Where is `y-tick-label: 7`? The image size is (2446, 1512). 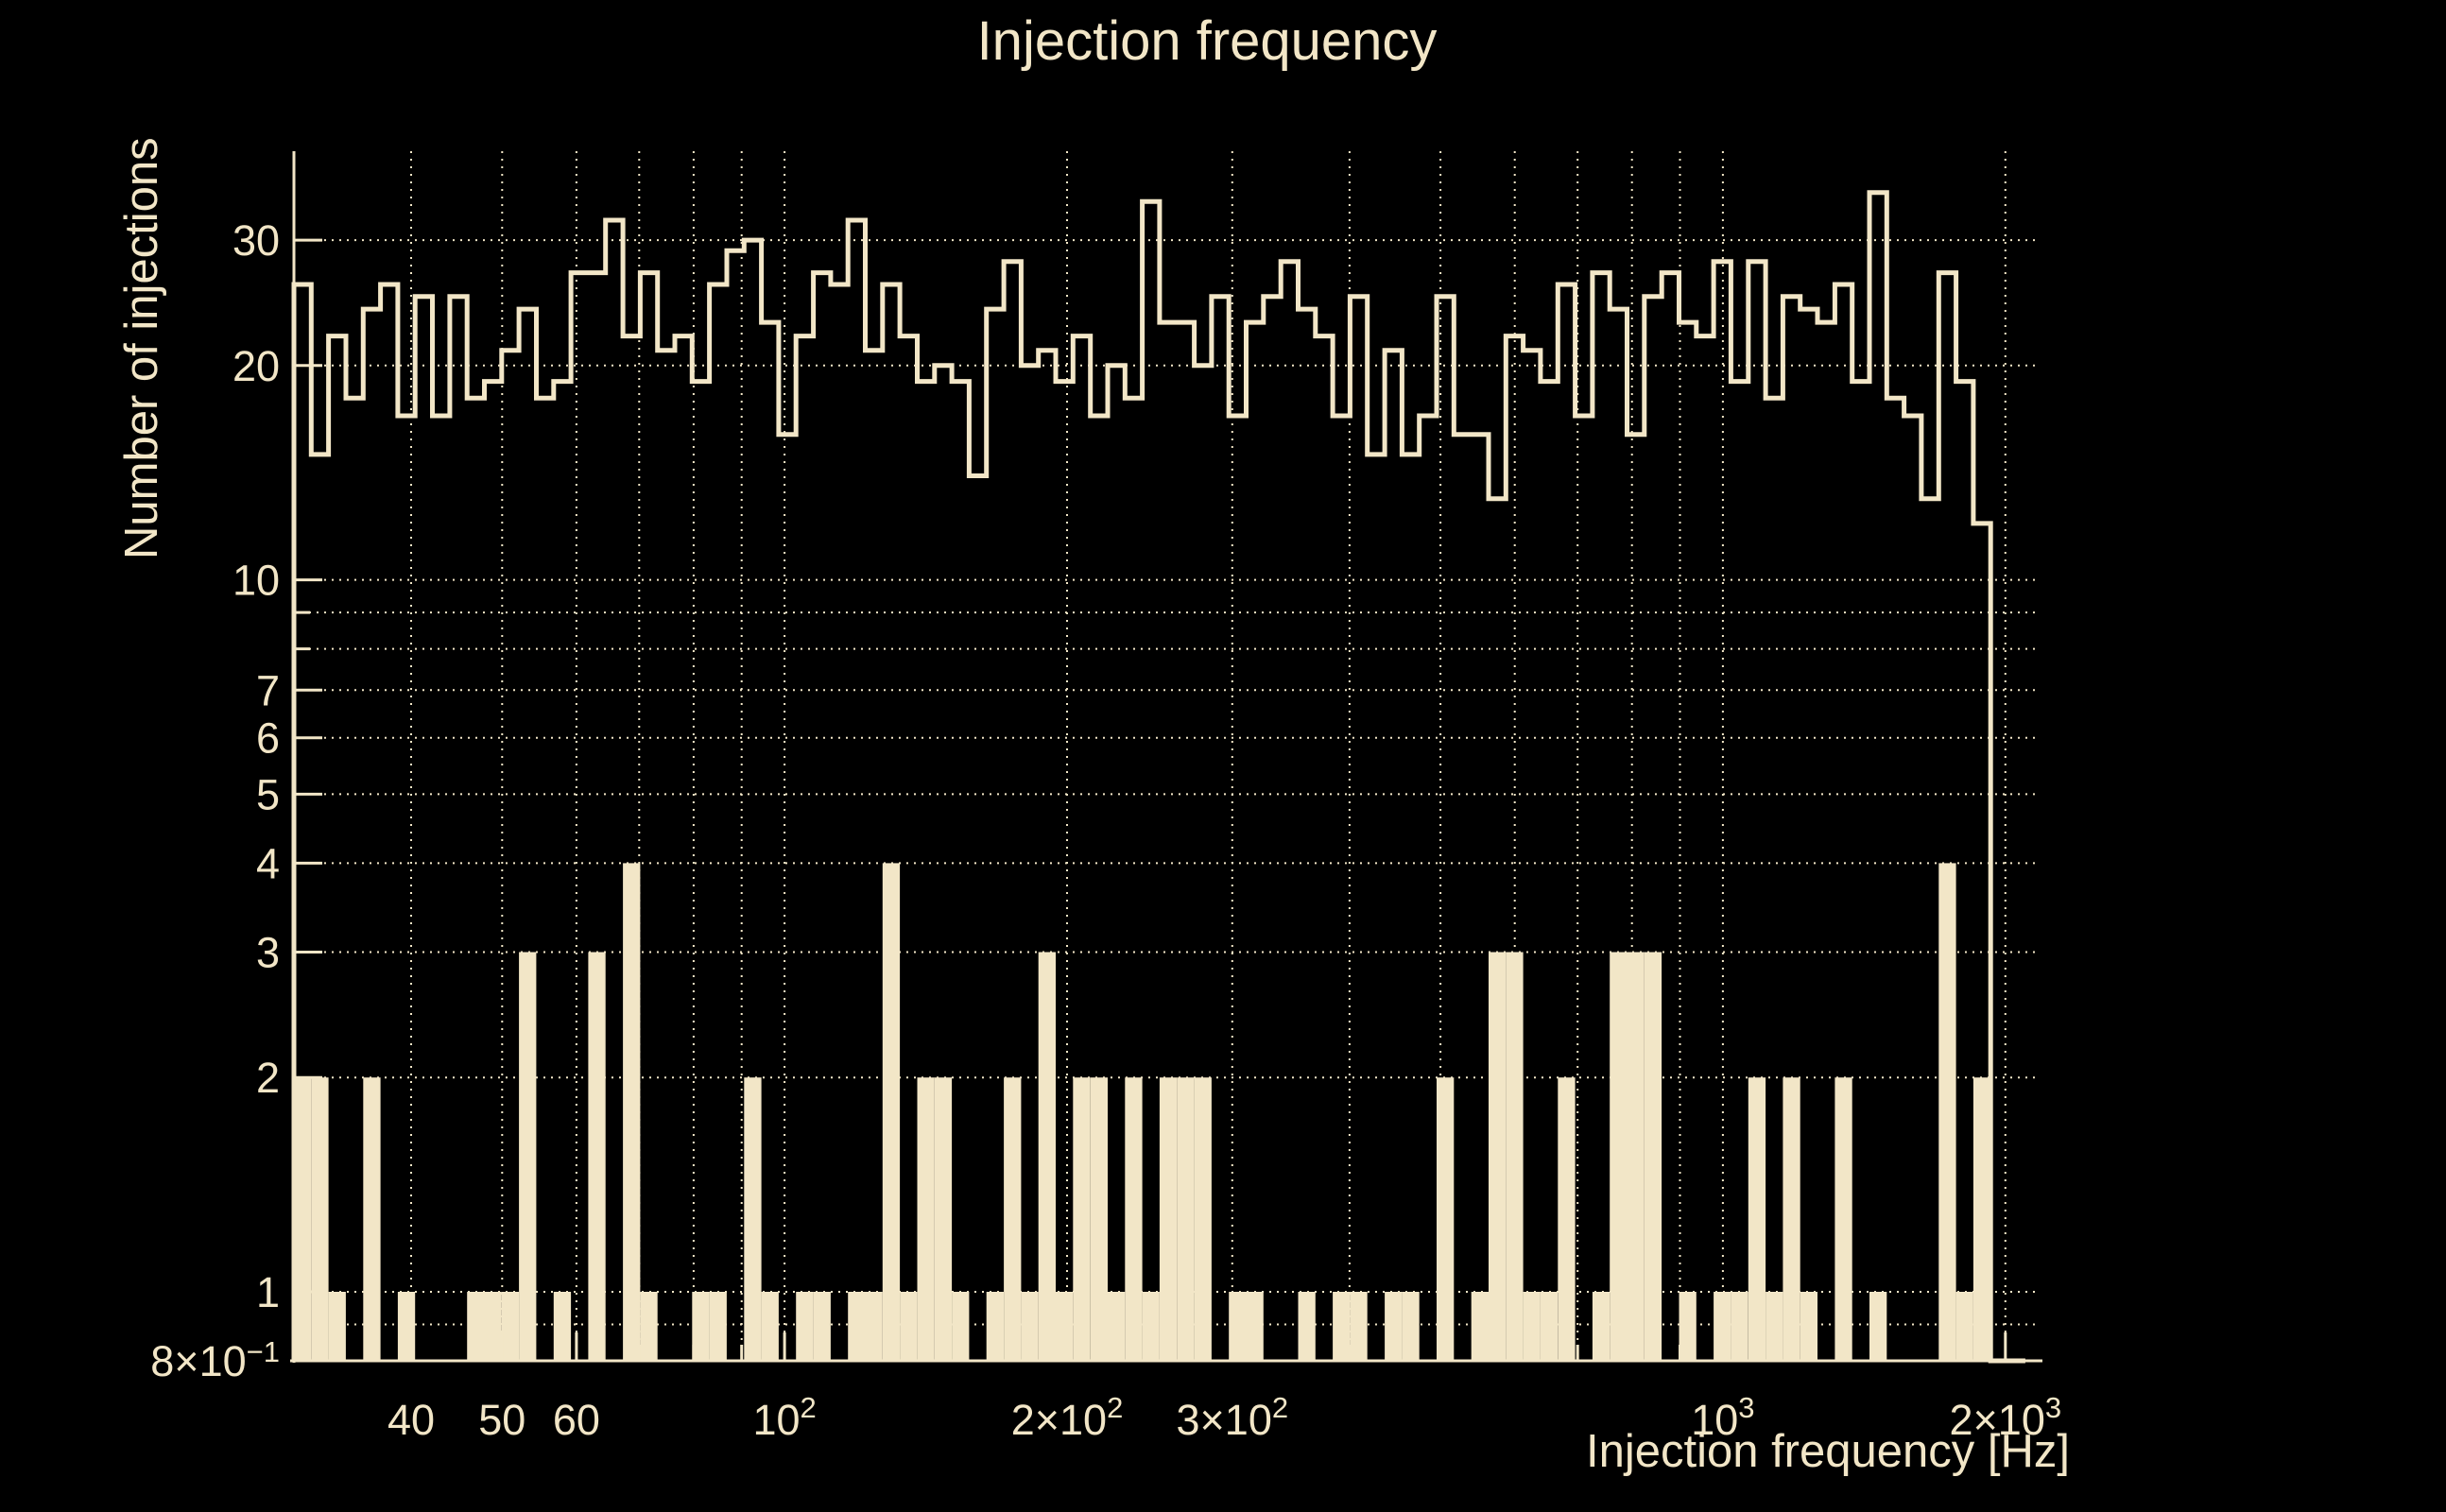
y-tick-label: 7 is located at coordinates (268, 690).